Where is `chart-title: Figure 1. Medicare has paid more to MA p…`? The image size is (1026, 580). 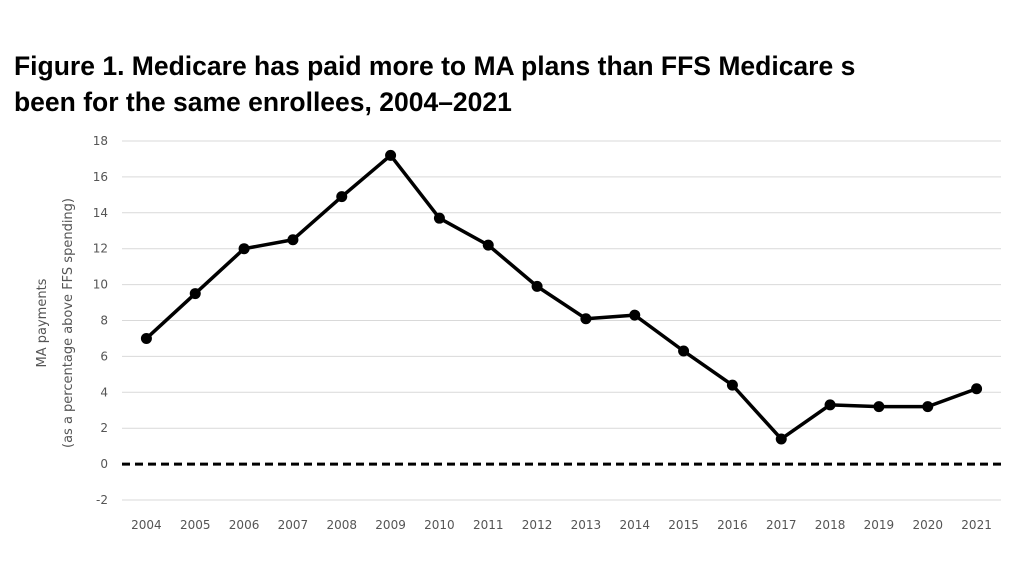
chart-title: Figure 1. Medicare has paid more to MA p… is located at coordinates (520, 84).